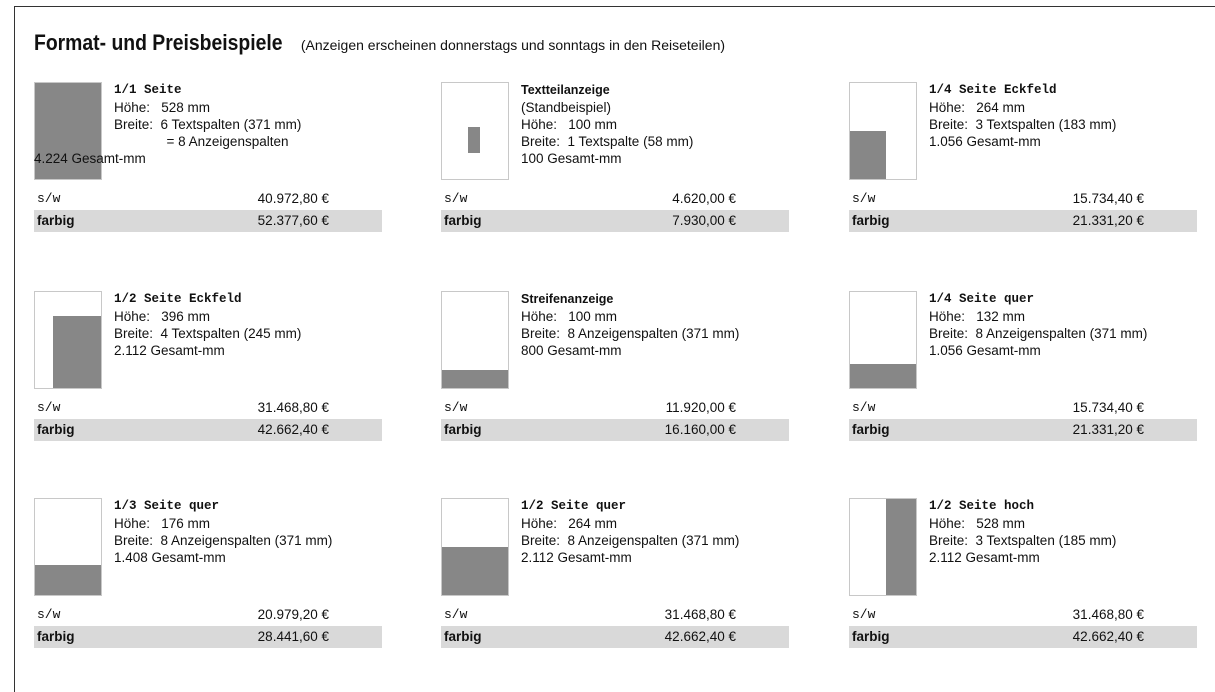 The width and height of the screenshot is (1215, 692). What do you see at coordinates (569, 124) in the screenshot?
I see `ad-detail-line: Höhe: 100 mm` at bounding box center [569, 124].